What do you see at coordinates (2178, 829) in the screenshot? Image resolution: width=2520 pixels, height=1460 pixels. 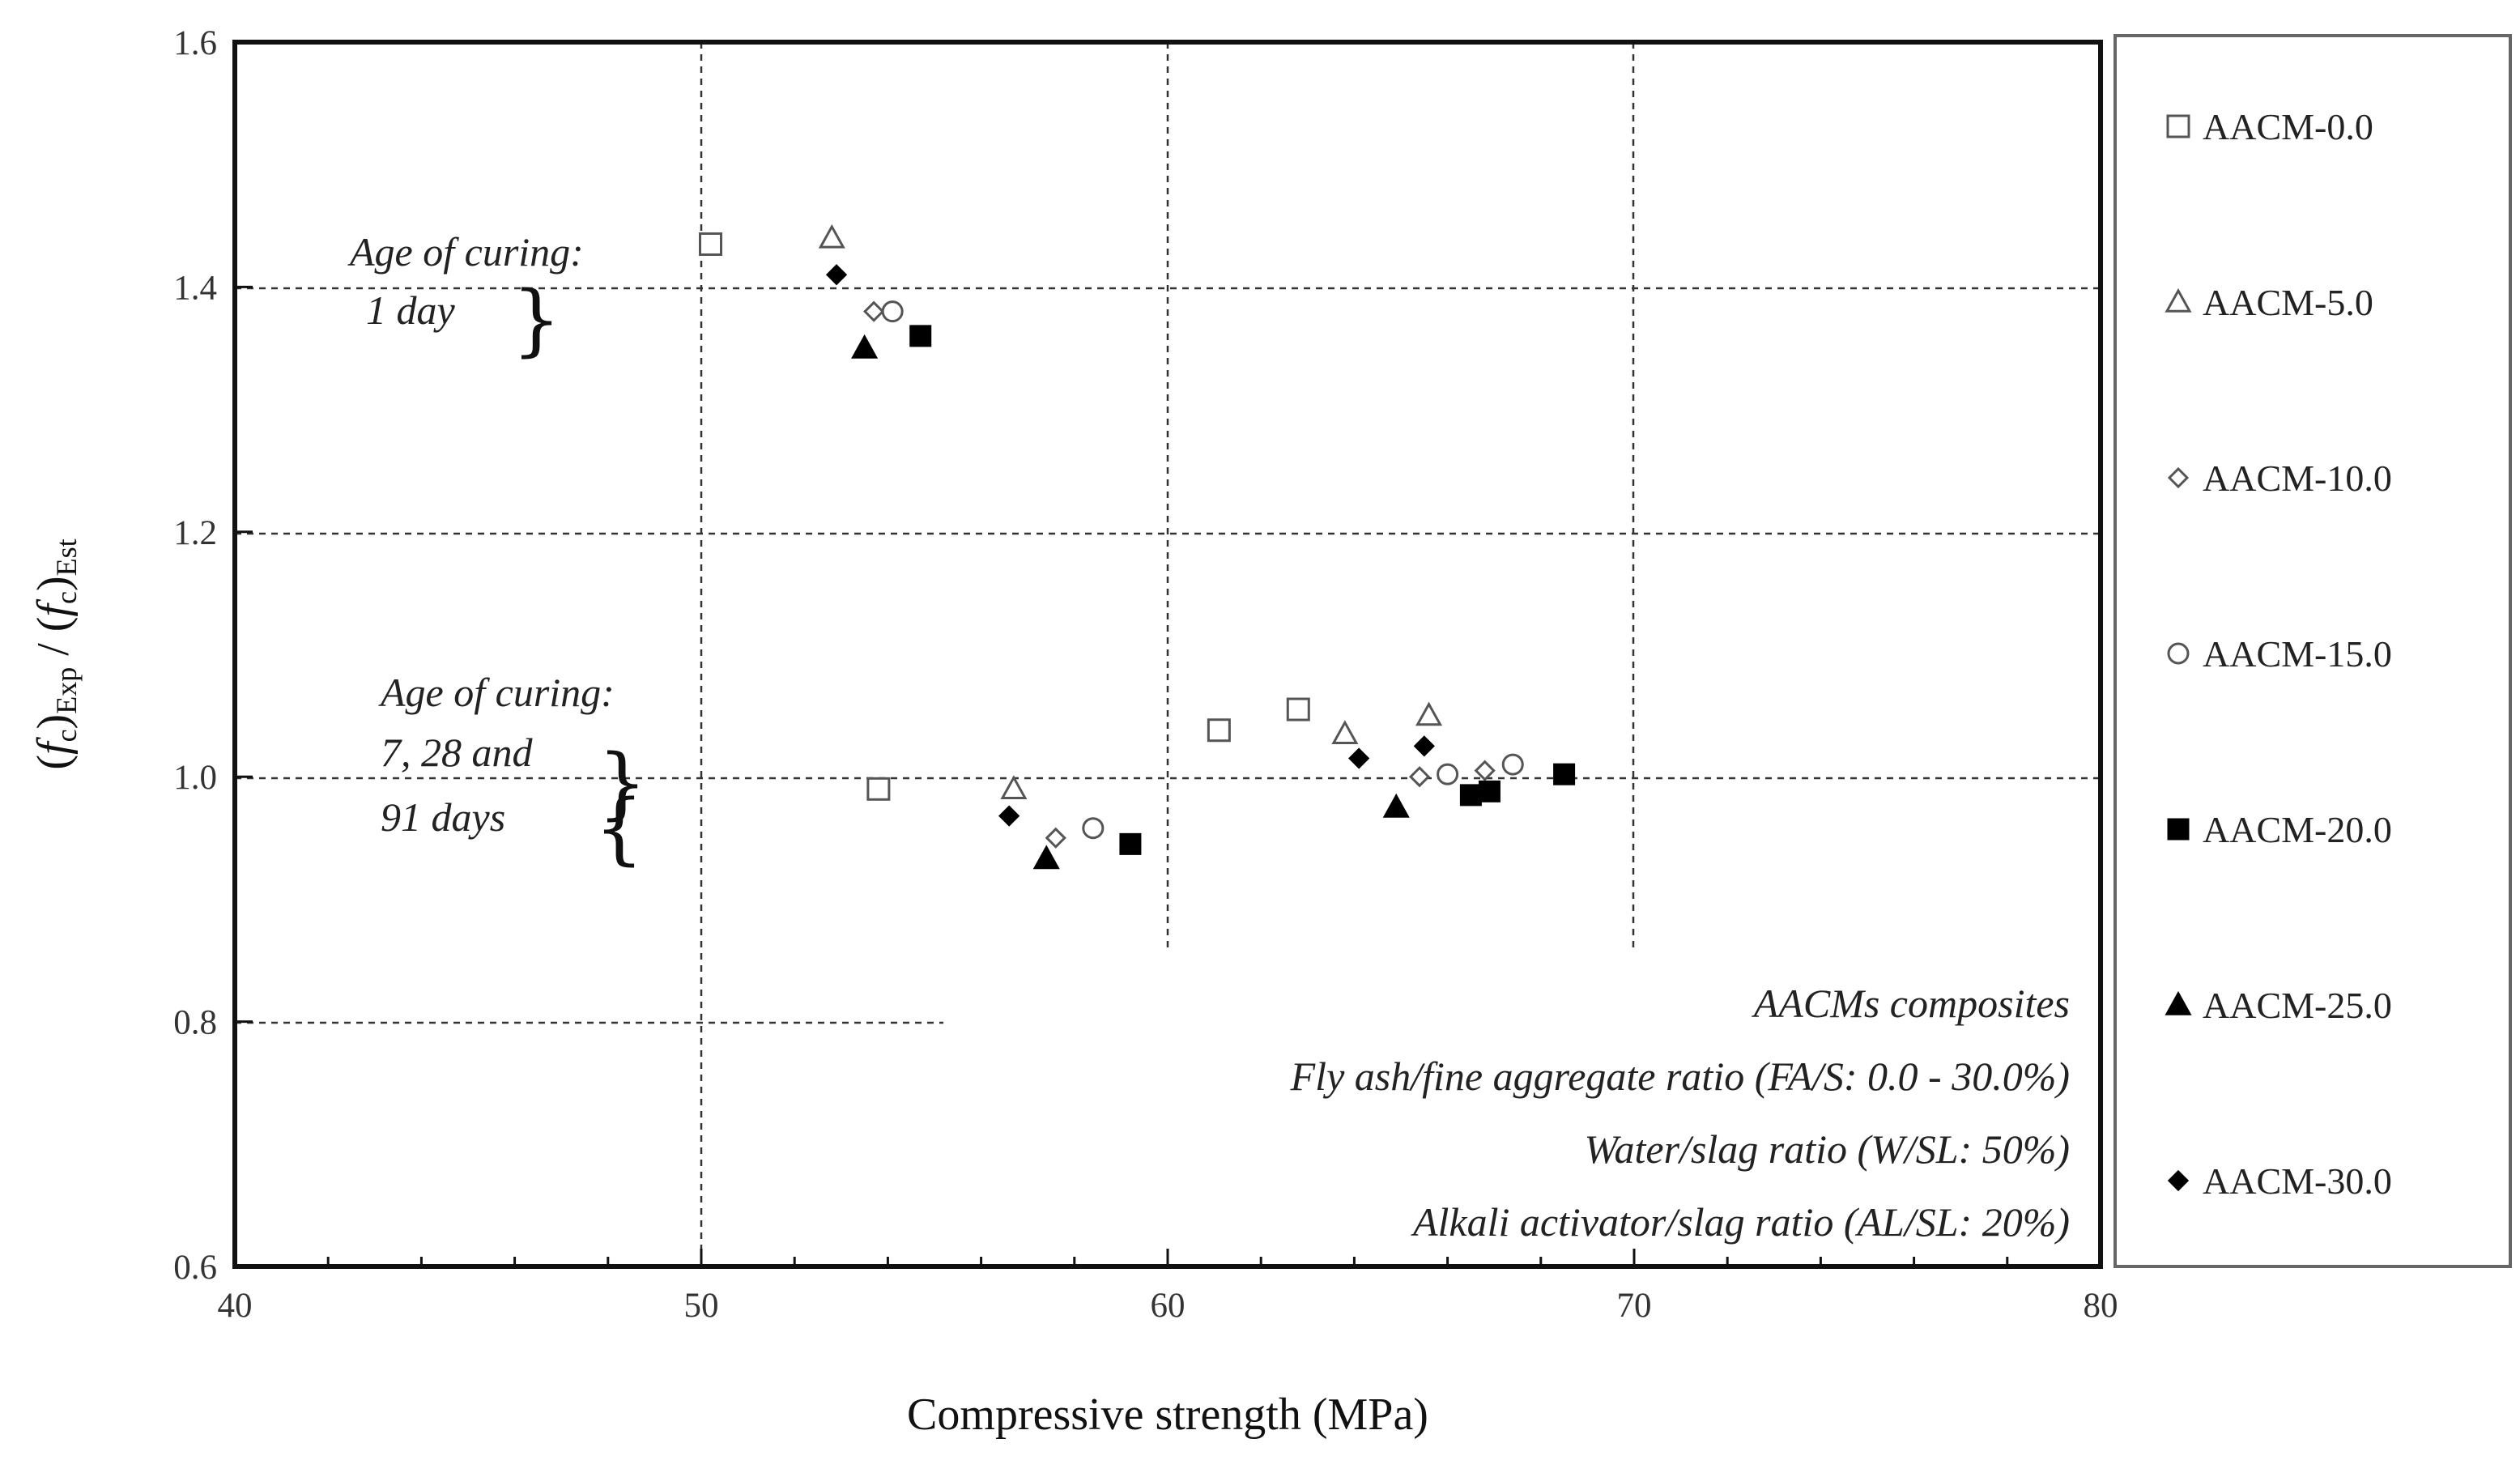 I see `legend-marker-aacm-20.0` at bounding box center [2178, 829].